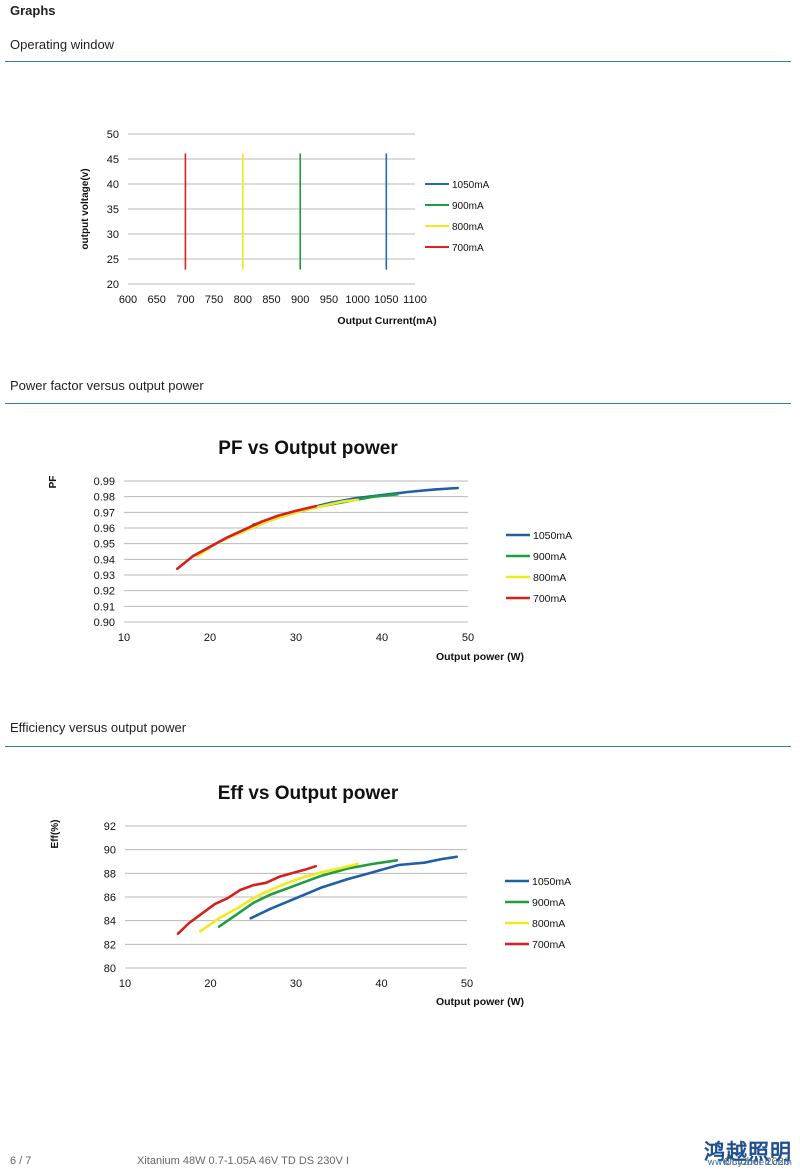 The image size is (800, 1170). What do you see at coordinates (113, 210) in the screenshot?
I see `y-tick-label: 35` at bounding box center [113, 210].